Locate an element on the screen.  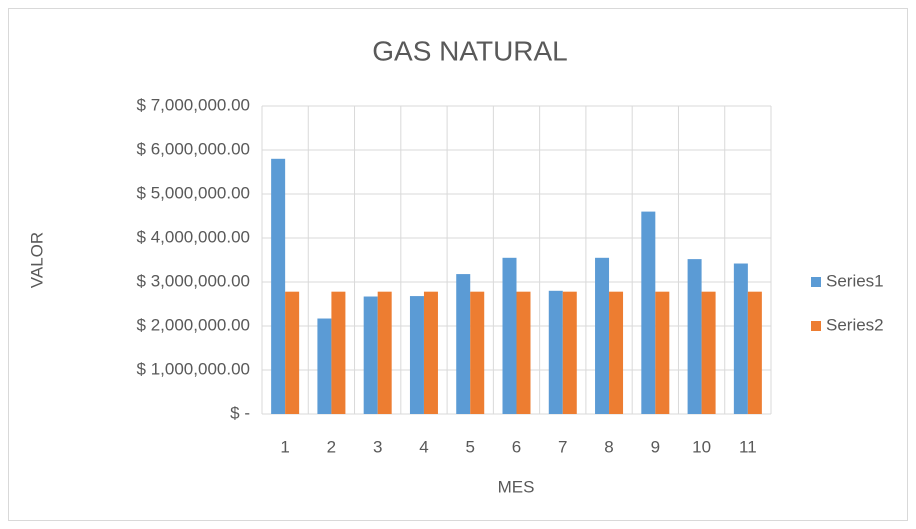
y-tick-label: $ 2,000,000.00 is located at coordinates (193, 324).